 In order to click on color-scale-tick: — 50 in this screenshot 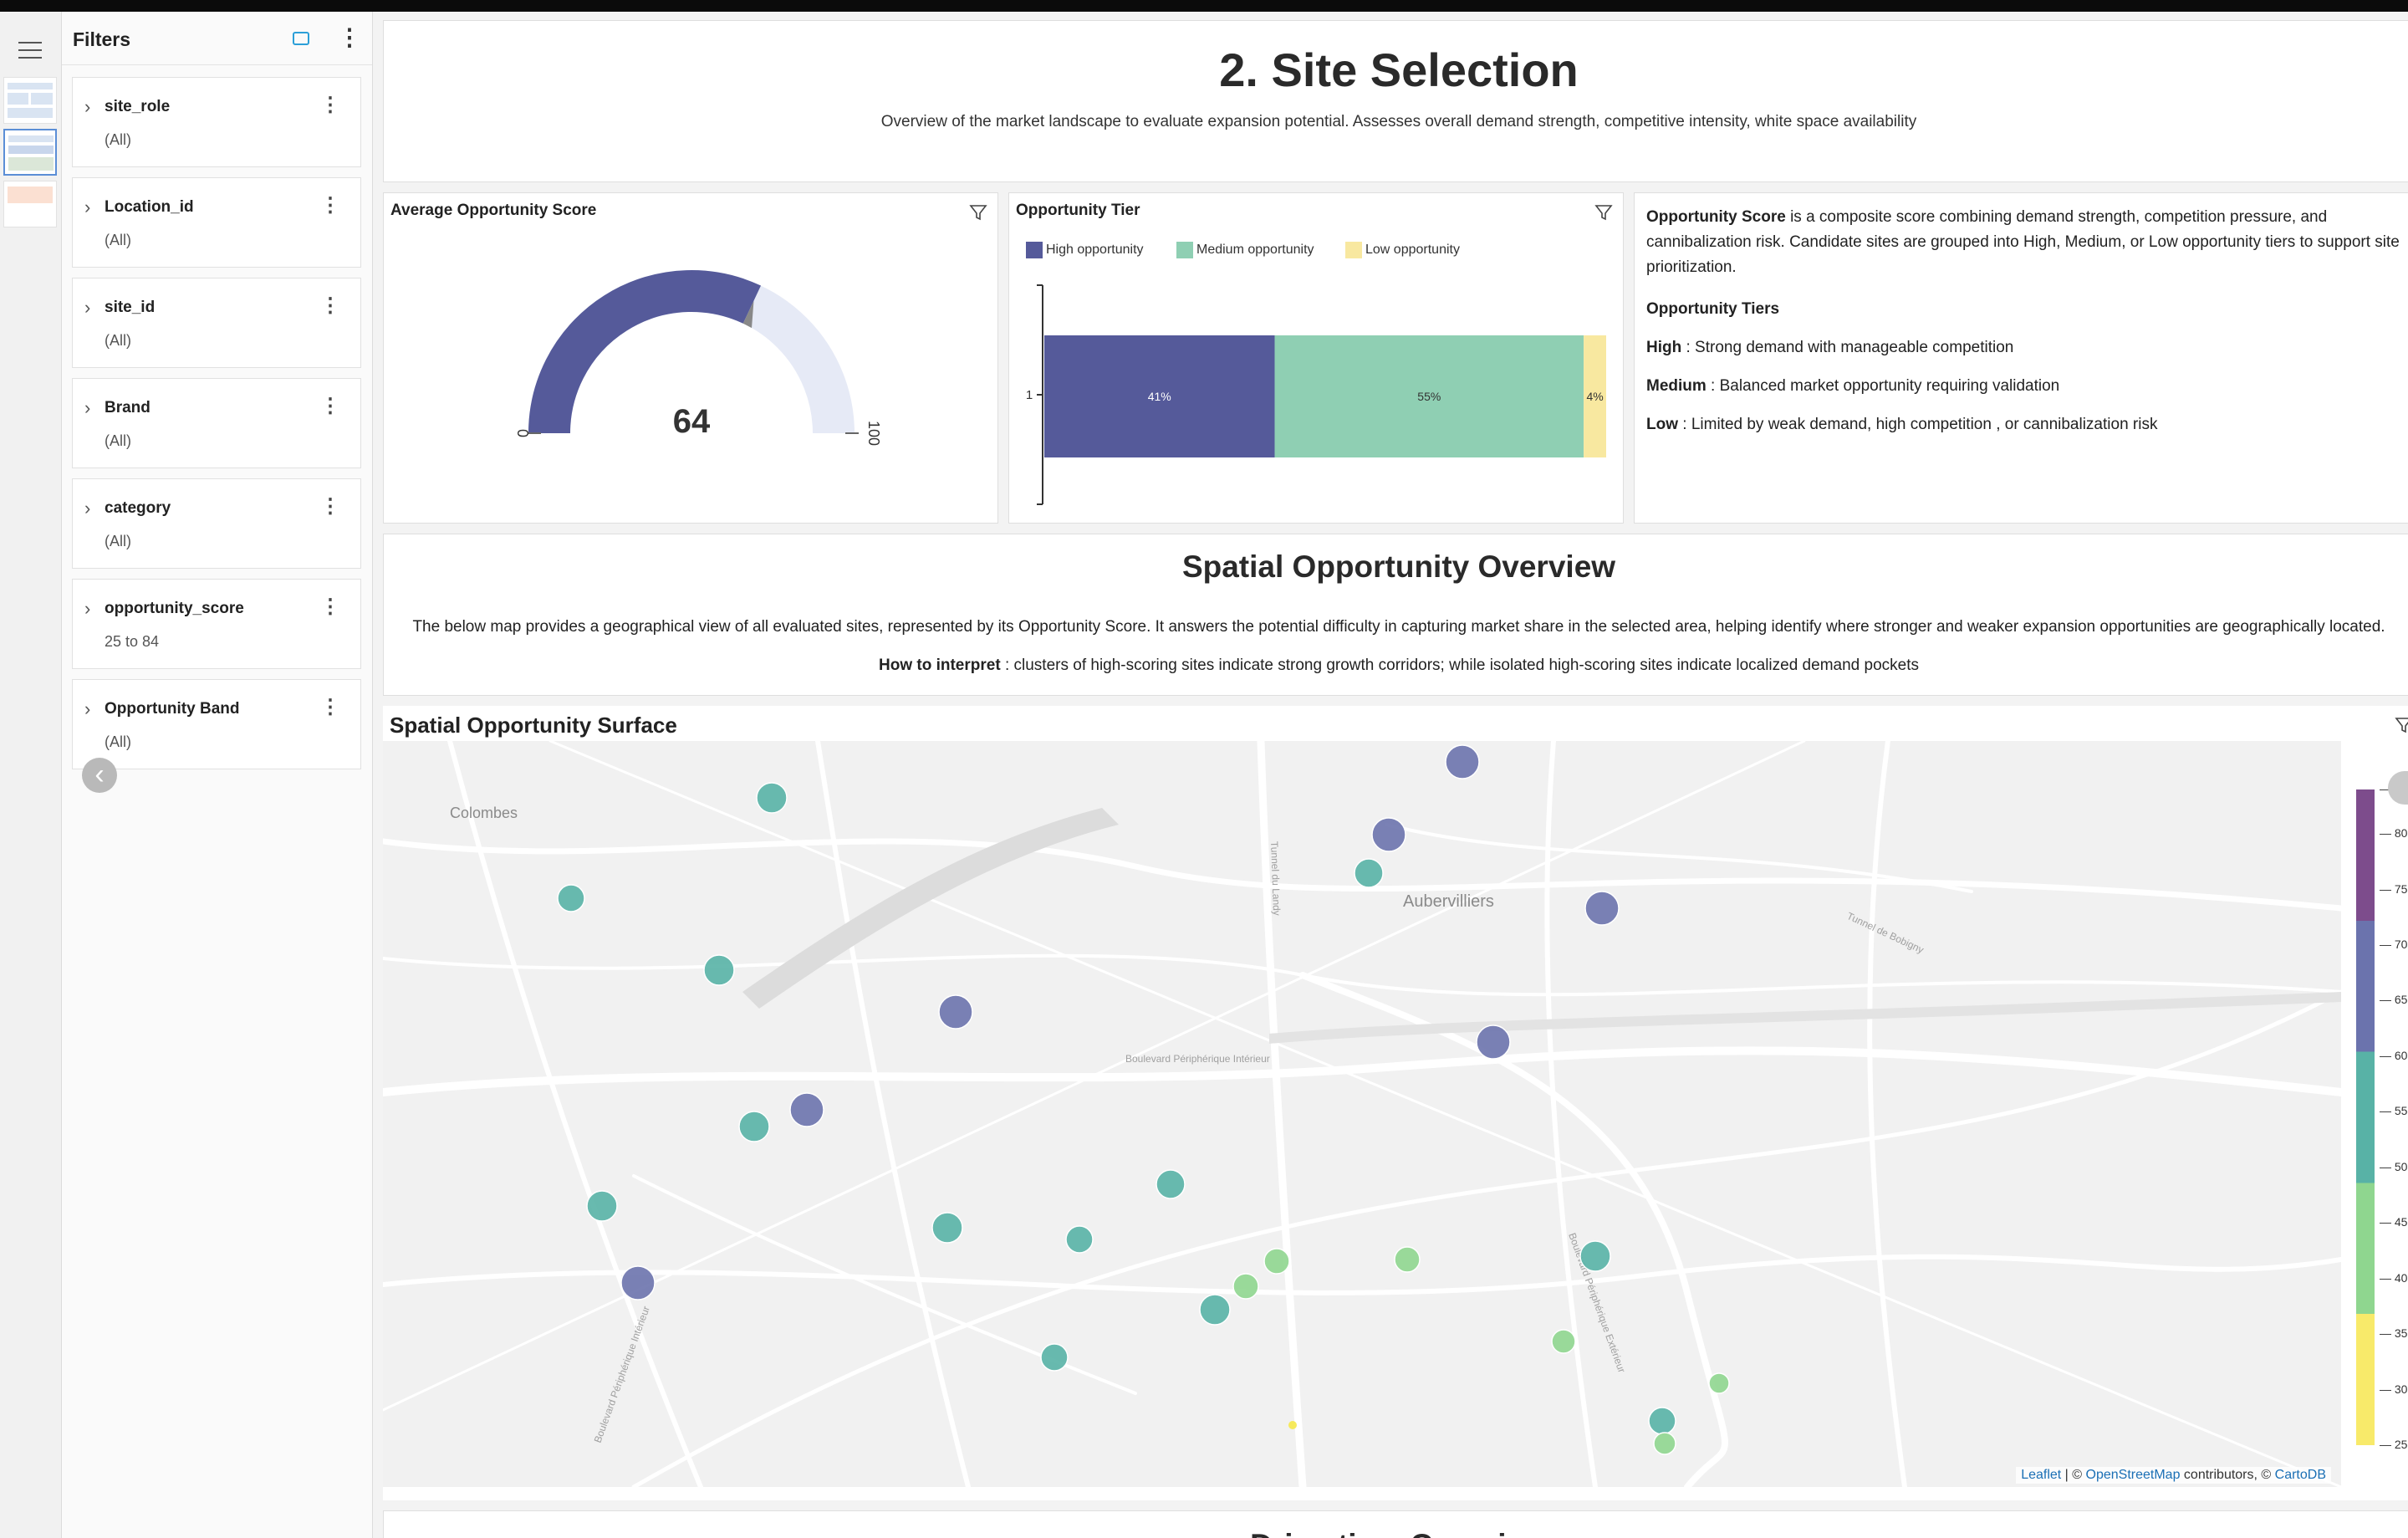, I will do `click(2394, 1166)`.